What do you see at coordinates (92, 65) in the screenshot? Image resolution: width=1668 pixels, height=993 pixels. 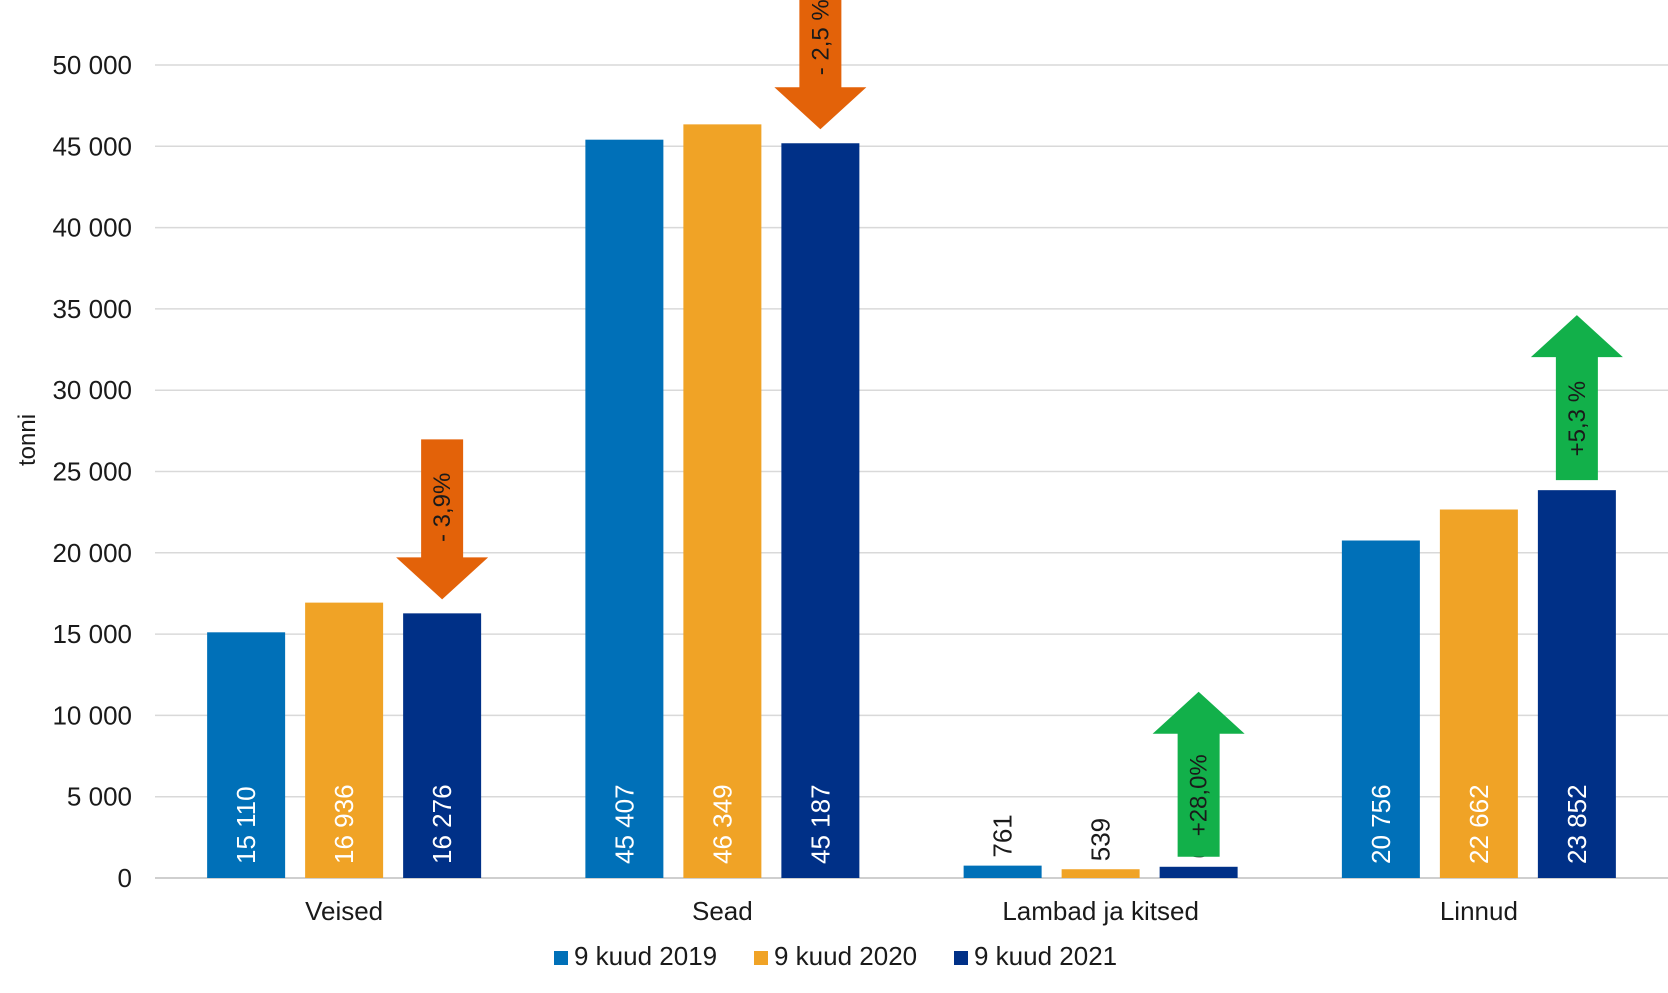 I see `y-tick-label: 50 000` at bounding box center [92, 65].